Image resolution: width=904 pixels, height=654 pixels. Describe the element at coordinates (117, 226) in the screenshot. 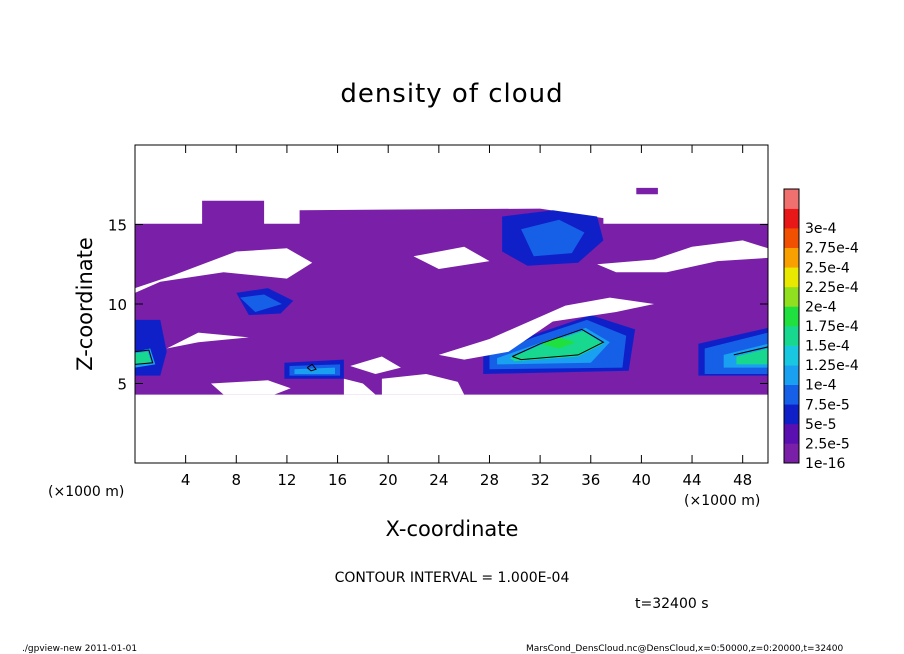

I see `y-tick-label-15: 15` at that location.